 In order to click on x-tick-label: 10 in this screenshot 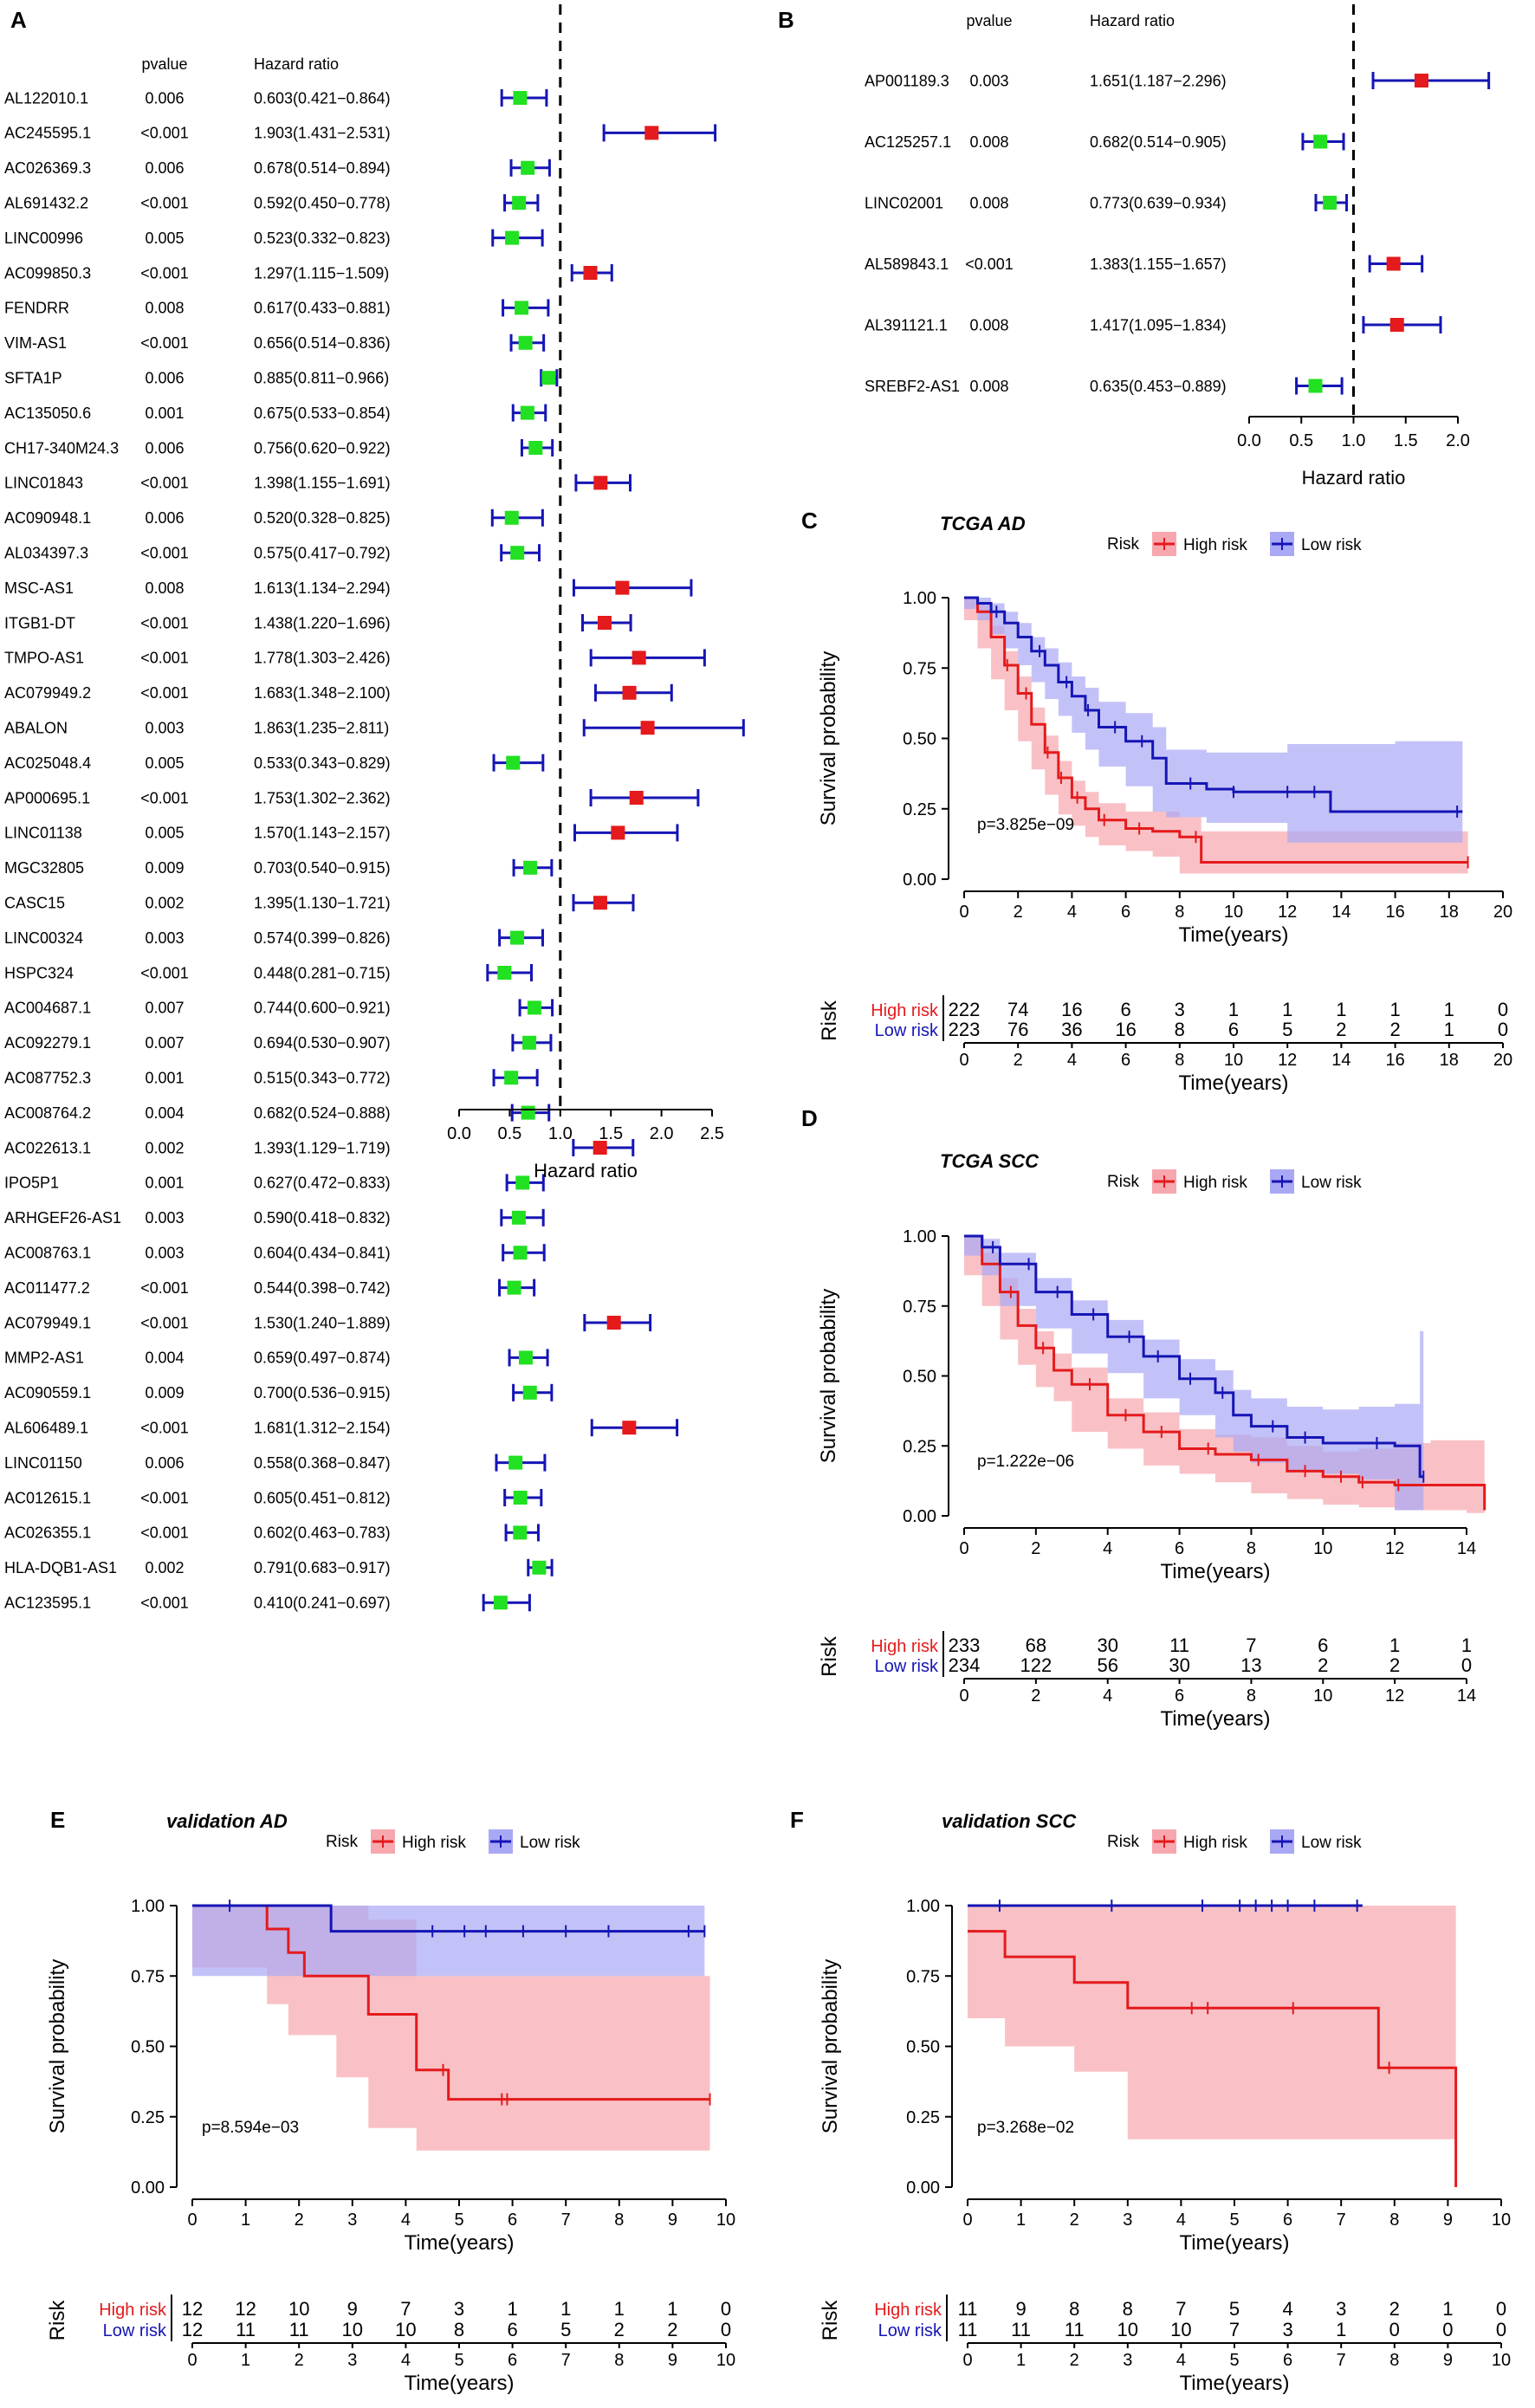, I will do `click(1501, 2220)`.